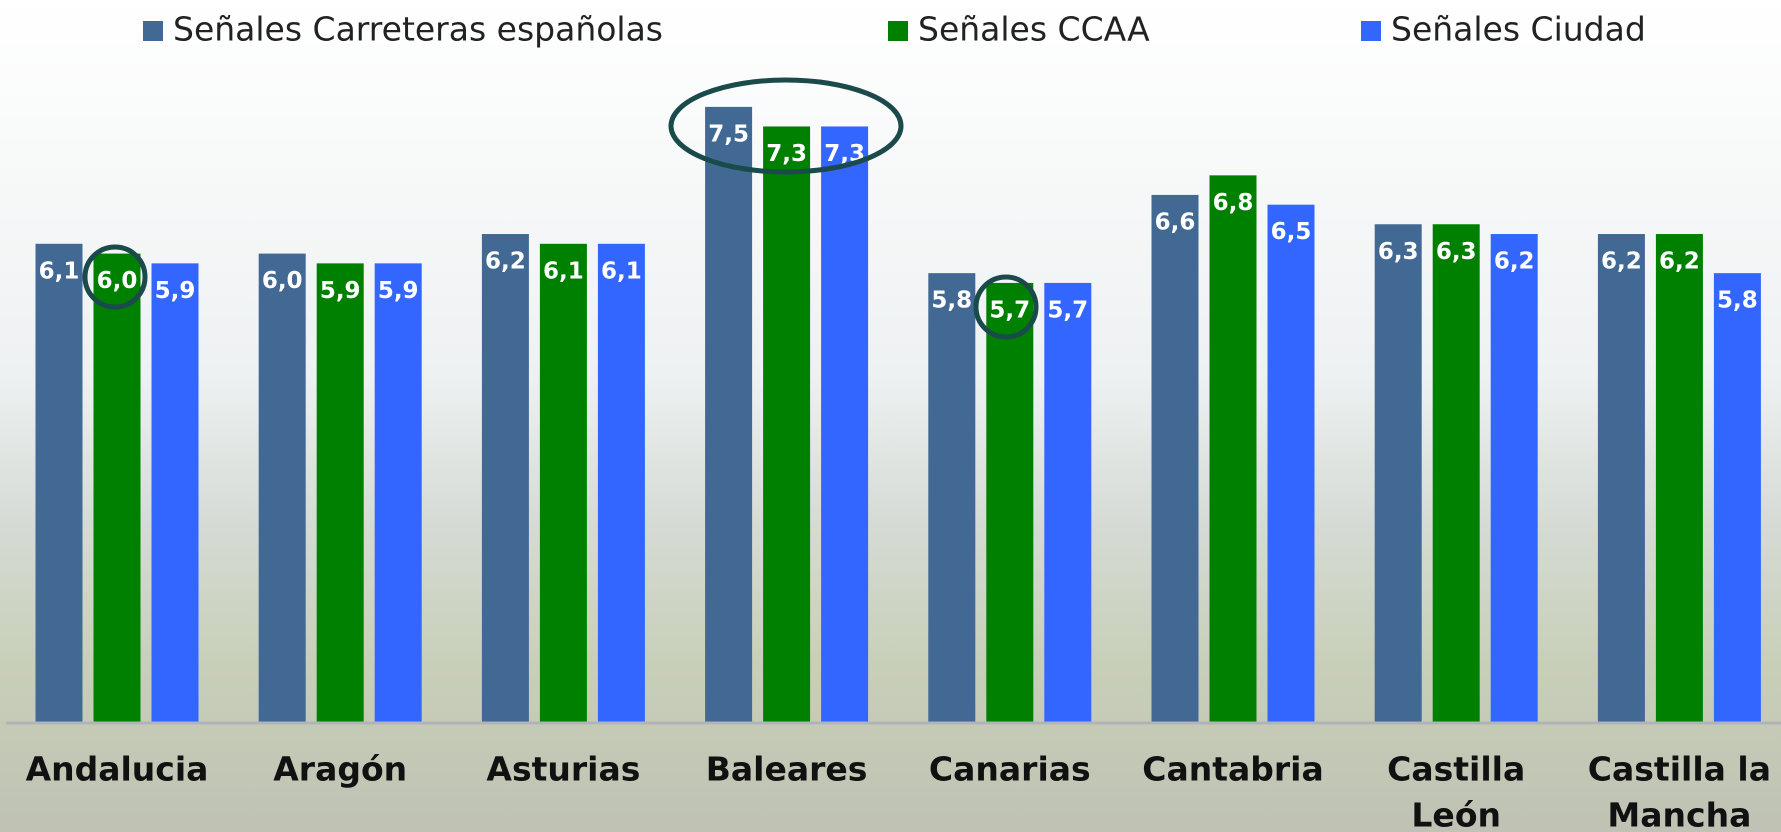  Describe the element at coordinates (1175, 222) in the screenshot. I see `value-label: 6,6` at that location.